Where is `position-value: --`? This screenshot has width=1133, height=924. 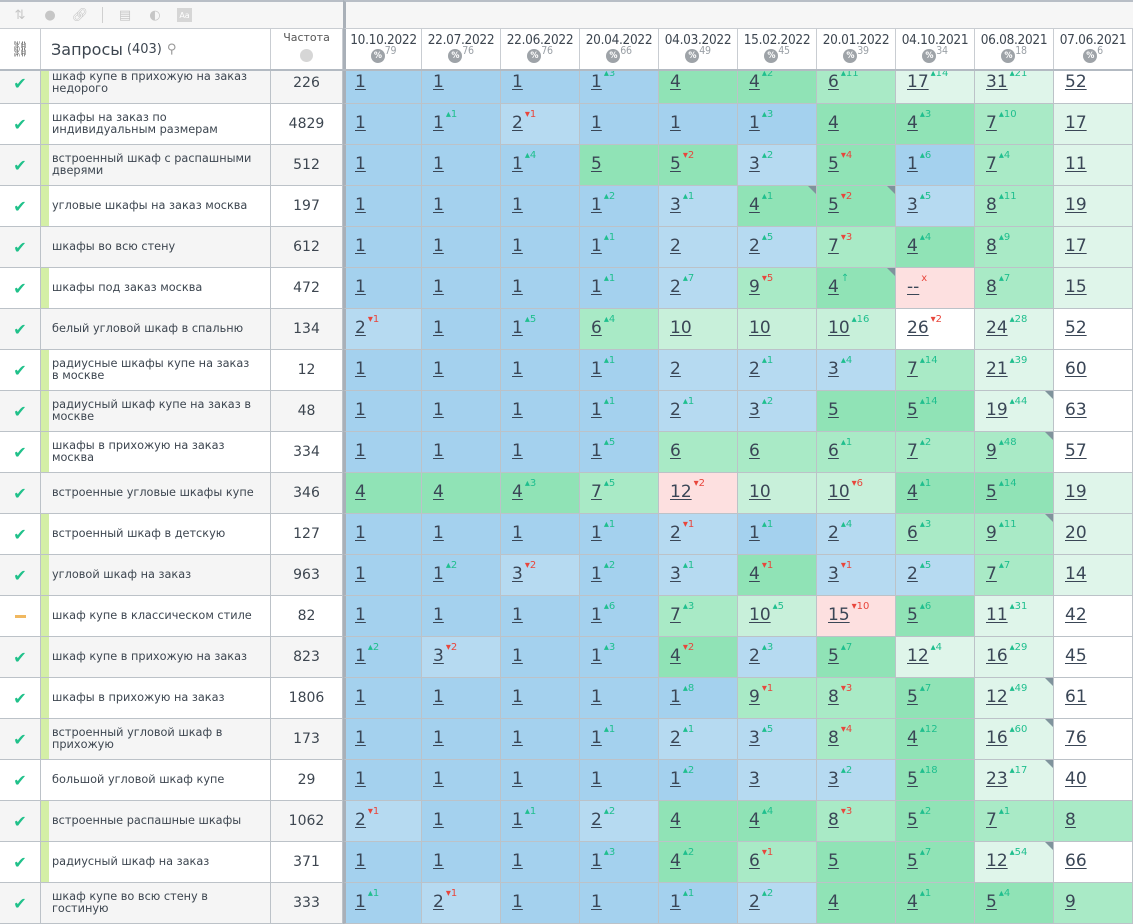
position-value: -- is located at coordinates (913, 287).